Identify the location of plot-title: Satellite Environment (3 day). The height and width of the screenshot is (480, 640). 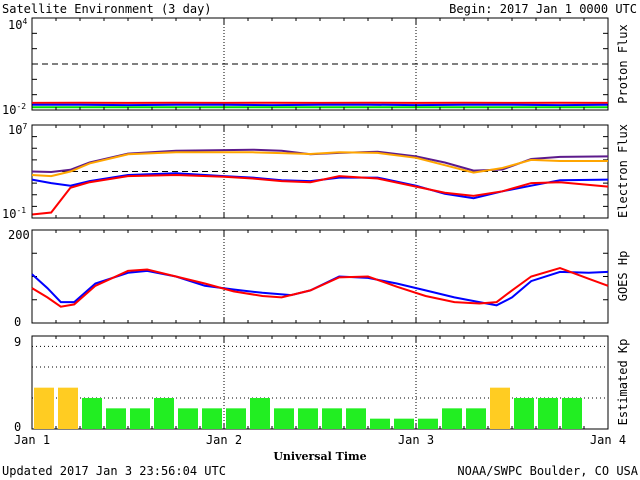
(107, 9).